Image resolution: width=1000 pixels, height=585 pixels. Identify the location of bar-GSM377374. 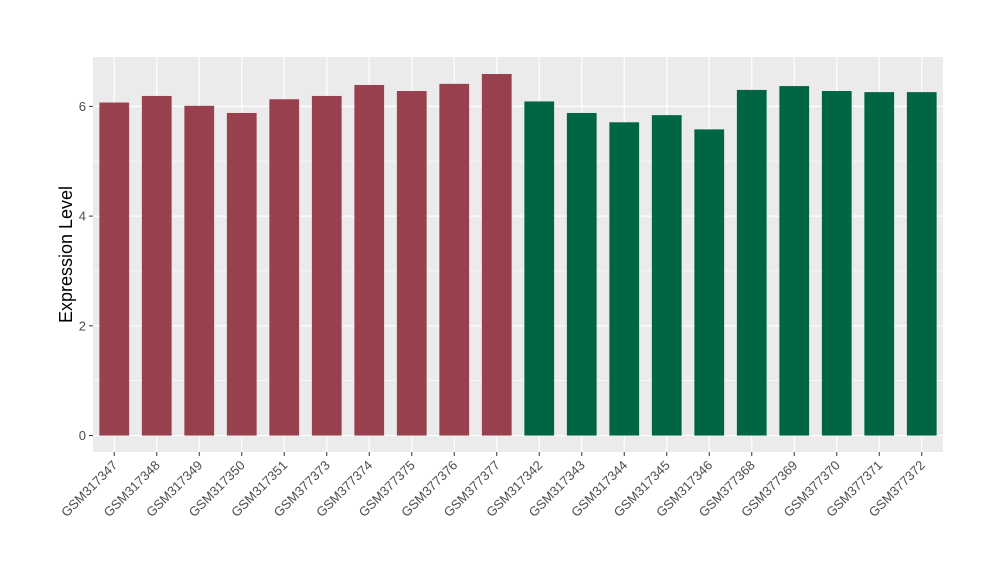
(369, 260).